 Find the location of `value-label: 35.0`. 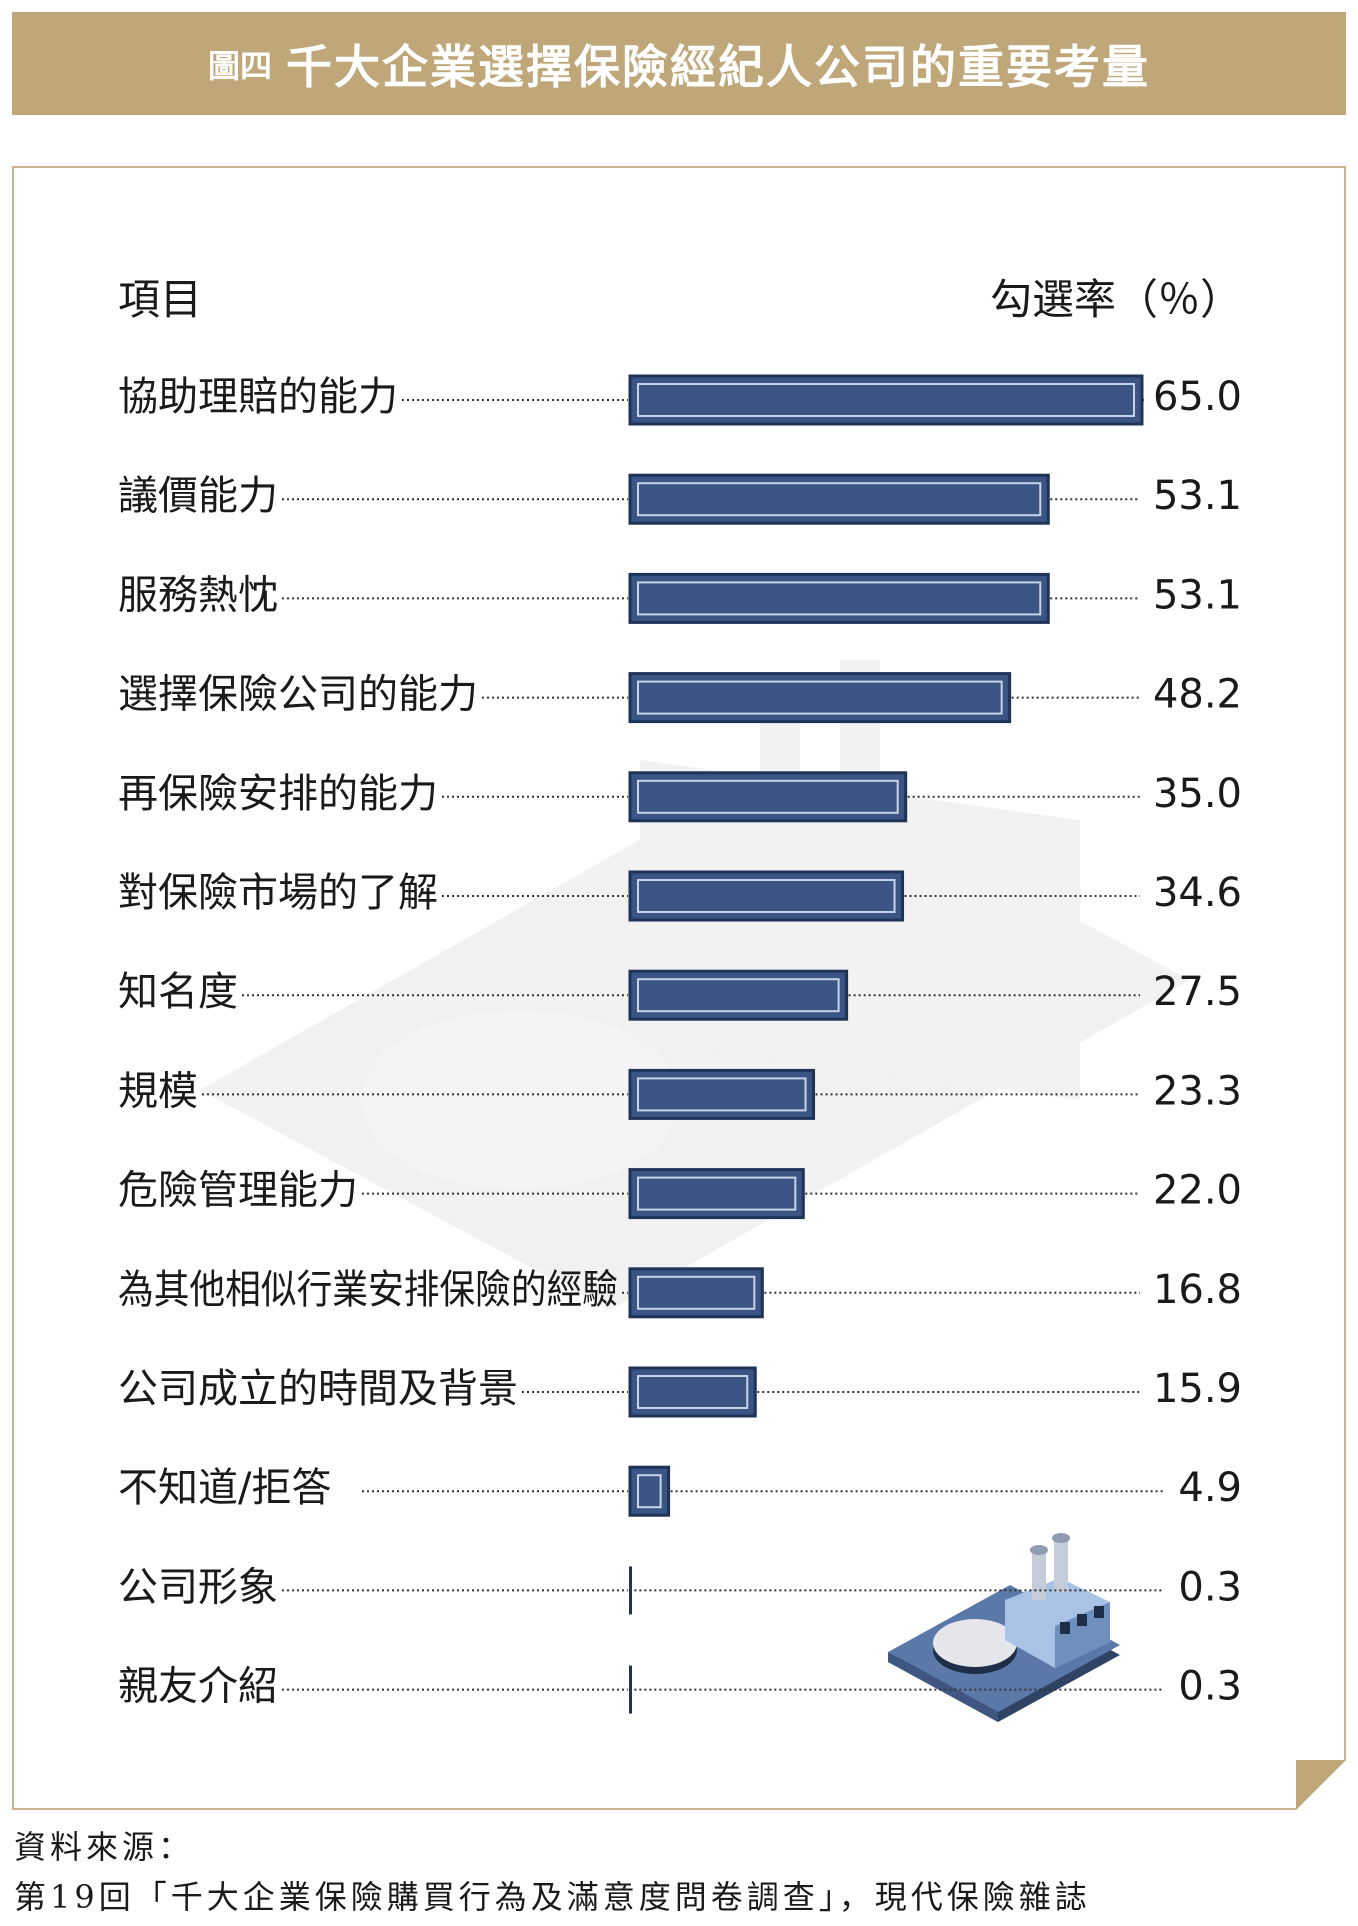

value-label: 35.0 is located at coordinates (1197, 794).